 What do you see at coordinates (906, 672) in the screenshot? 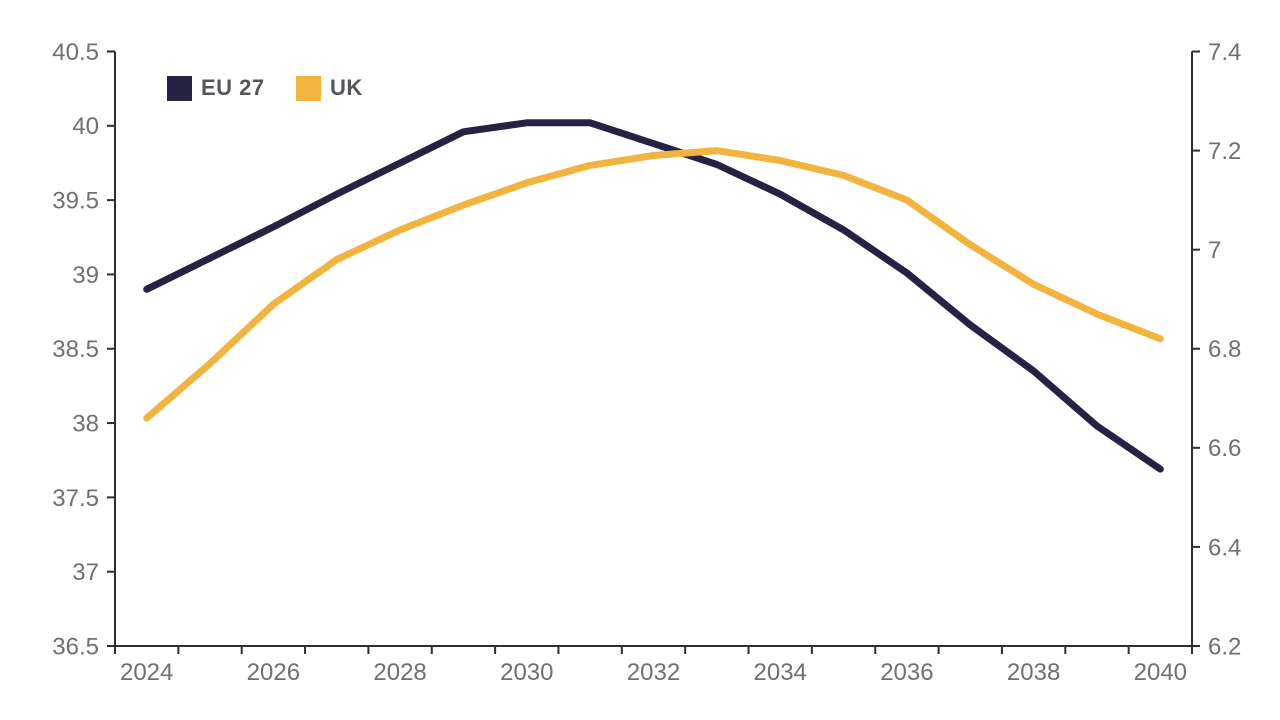
I see `x-tick-label: 2036` at bounding box center [906, 672].